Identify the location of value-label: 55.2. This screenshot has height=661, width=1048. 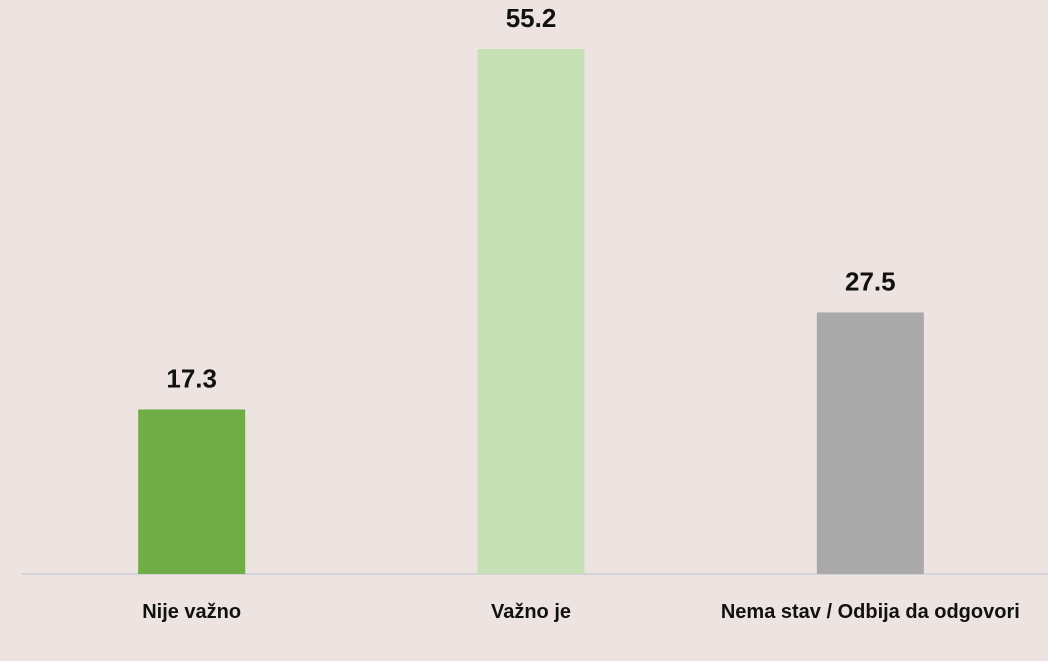
(531, 18).